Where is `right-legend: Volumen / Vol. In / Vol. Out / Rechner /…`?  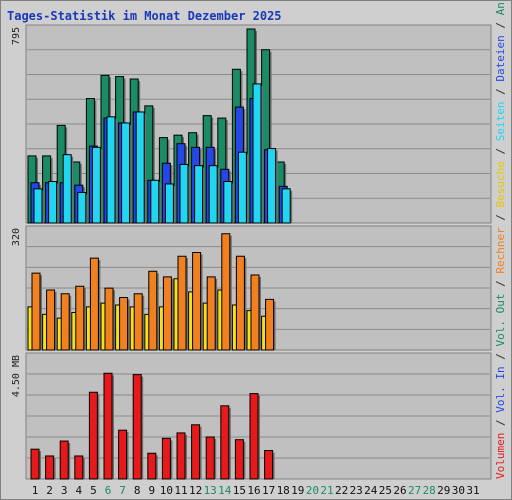
right-legend: Volumen / Vol. In / Vol. Out / Rechner /… is located at coordinates (500, 240).